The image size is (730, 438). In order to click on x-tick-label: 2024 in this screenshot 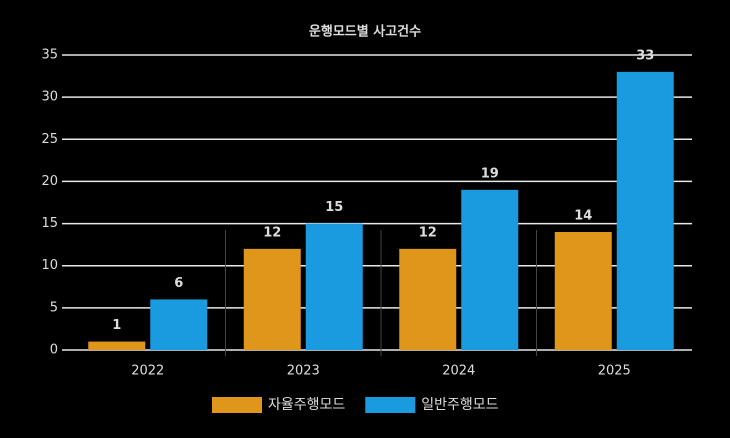, I will do `click(458, 371)`.